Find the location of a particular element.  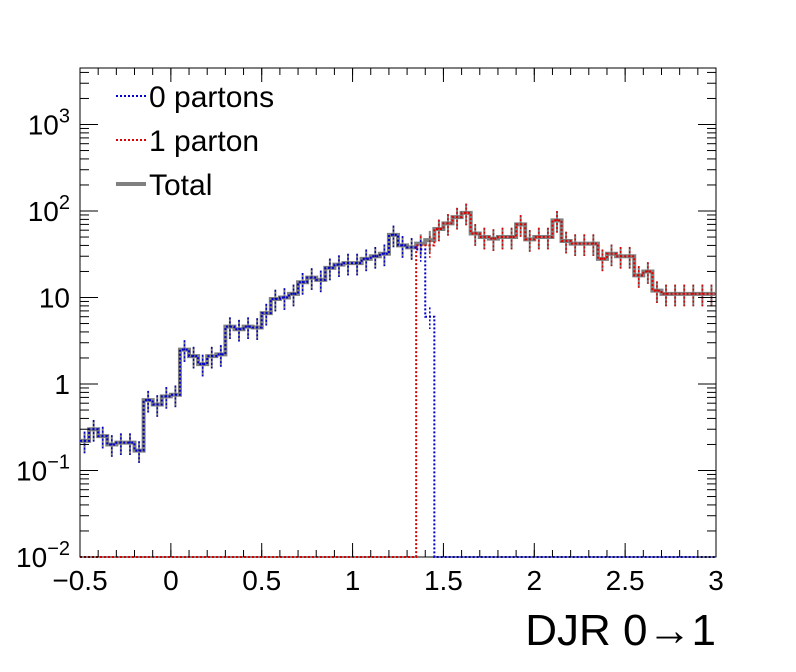

x-tick-label: −0.5 is located at coordinates (79, 580).